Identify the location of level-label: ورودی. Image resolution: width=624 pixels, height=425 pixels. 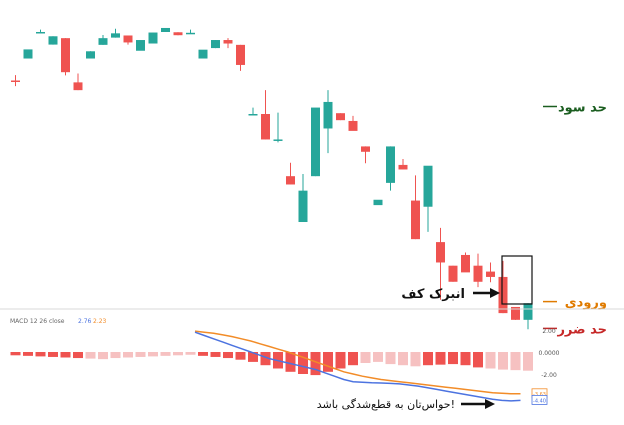
(586, 303).